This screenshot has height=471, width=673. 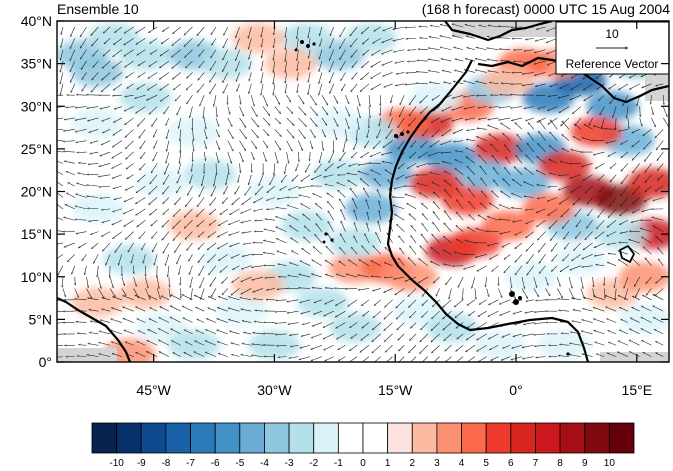 I want to click on y-tick-label-2: 10°N, so click(x=36, y=277).